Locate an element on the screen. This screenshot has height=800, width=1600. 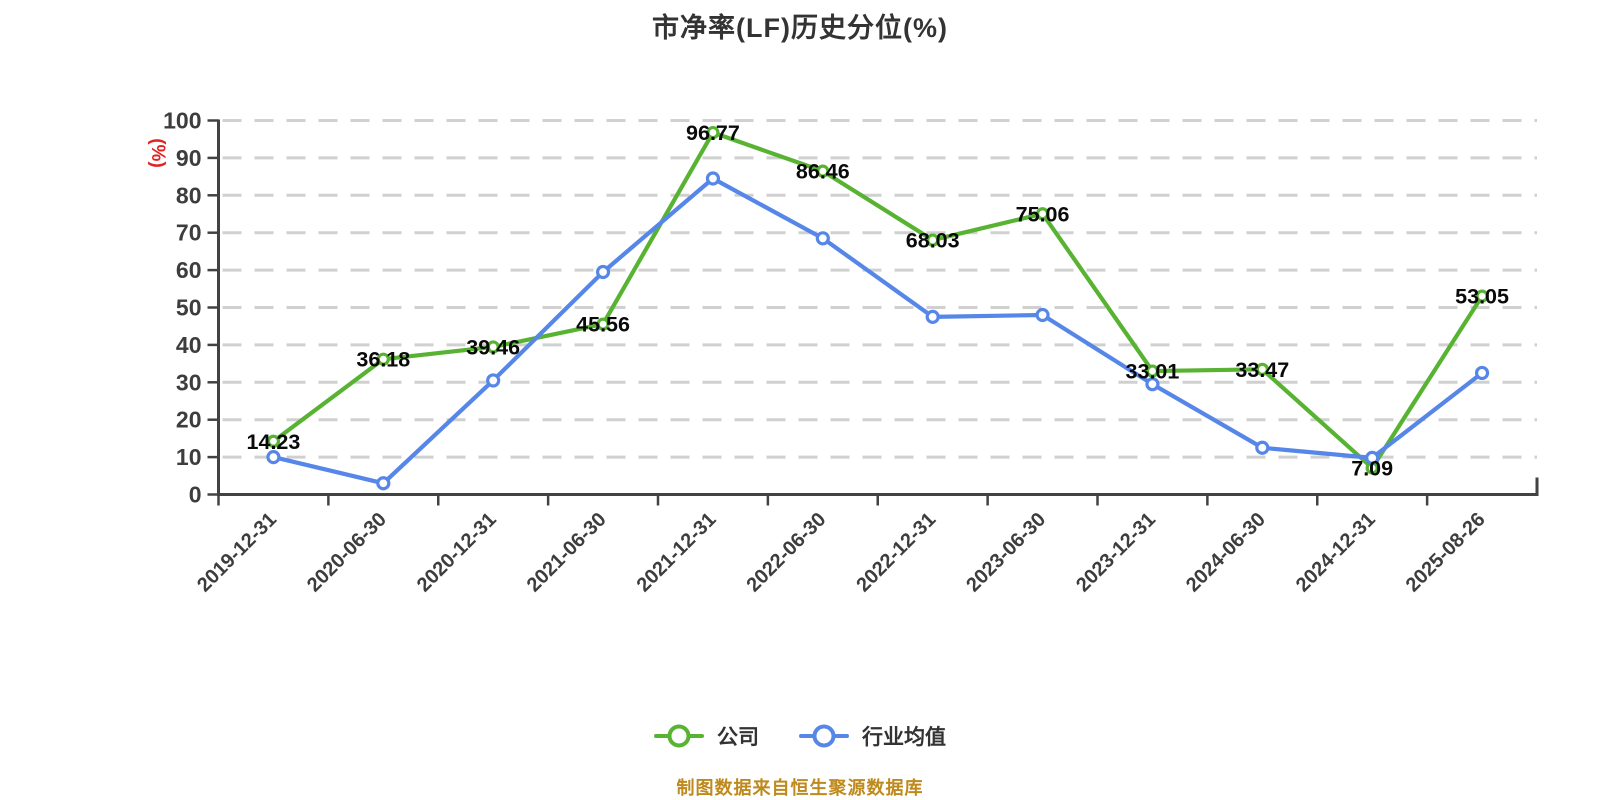
data-point-label: 33.47 is located at coordinates (1262, 370).